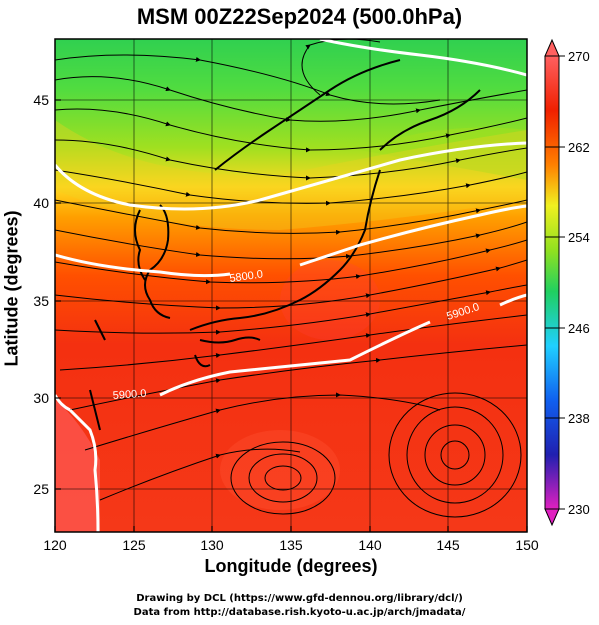  What do you see at coordinates (41, 398) in the screenshot?
I see `y-tick-label: 30` at bounding box center [41, 398].